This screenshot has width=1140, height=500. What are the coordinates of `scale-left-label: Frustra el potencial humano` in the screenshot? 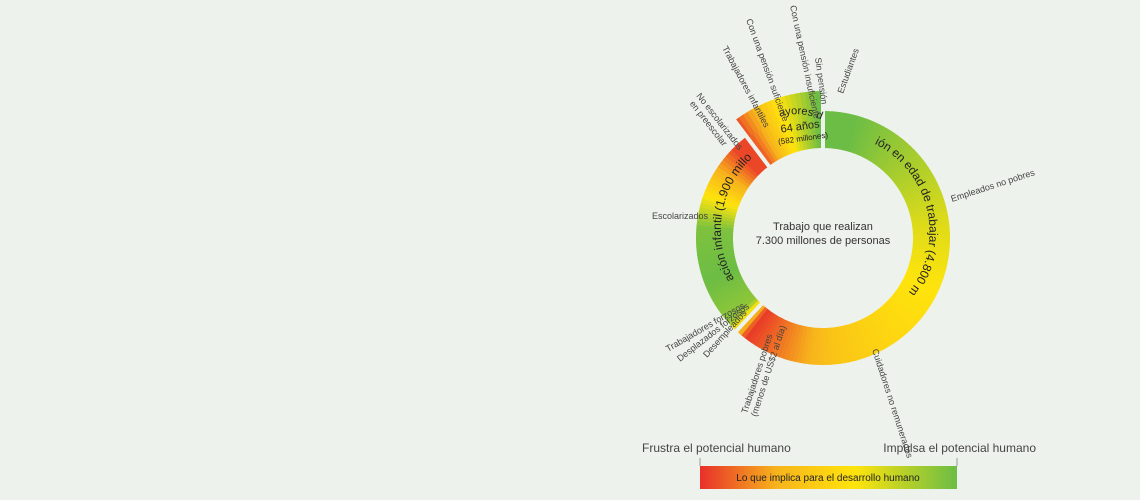 It's located at (716, 448).